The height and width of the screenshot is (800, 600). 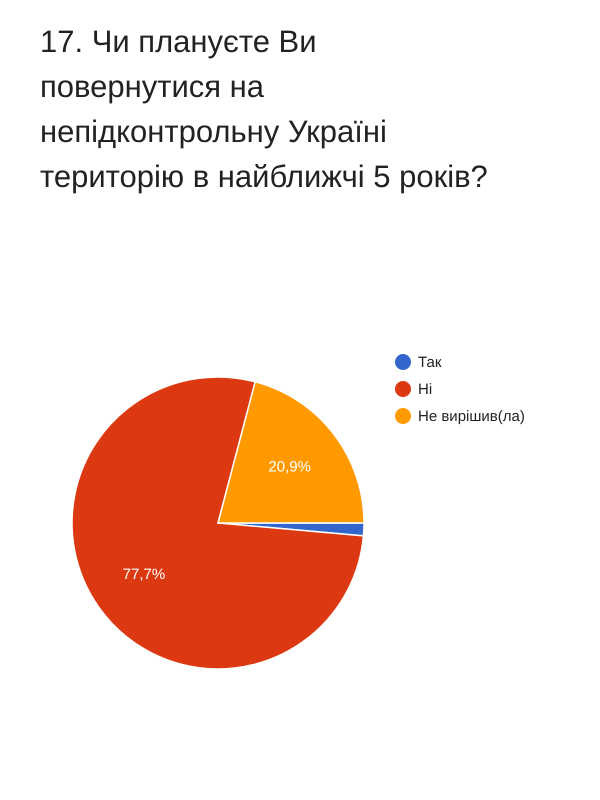 I want to click on data-label: 20,9%, so click(x=289, y=467).